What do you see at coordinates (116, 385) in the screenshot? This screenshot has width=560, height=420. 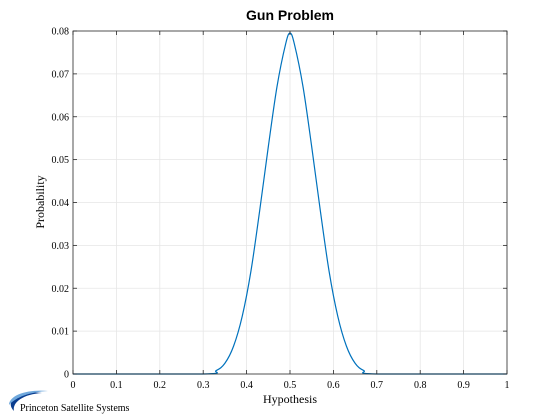 I see `x-tick-label: 0.1` at bounding box center [116, 385].